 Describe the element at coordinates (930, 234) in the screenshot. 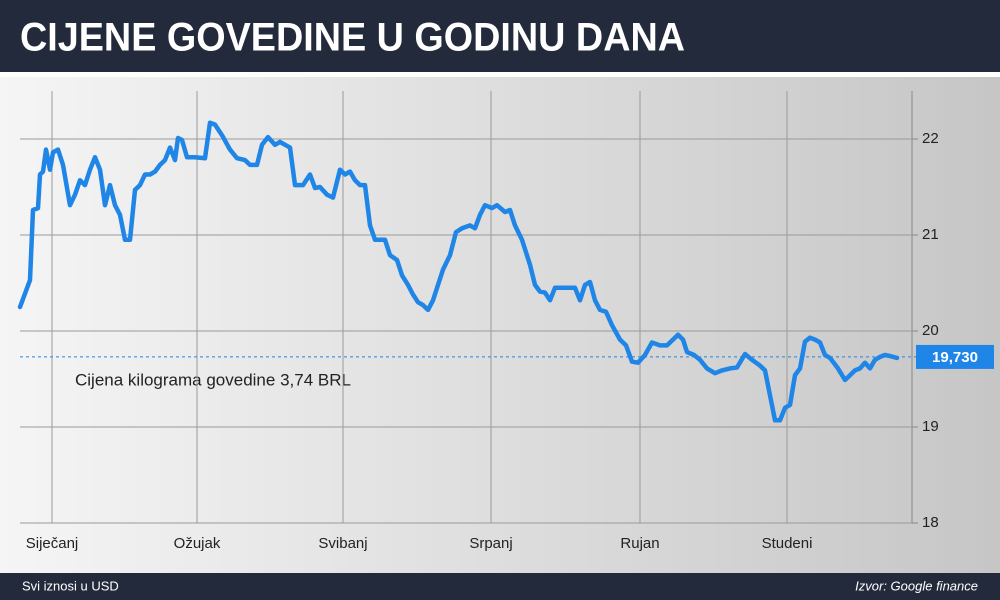

I see `y-tick-label: 21` at that location.